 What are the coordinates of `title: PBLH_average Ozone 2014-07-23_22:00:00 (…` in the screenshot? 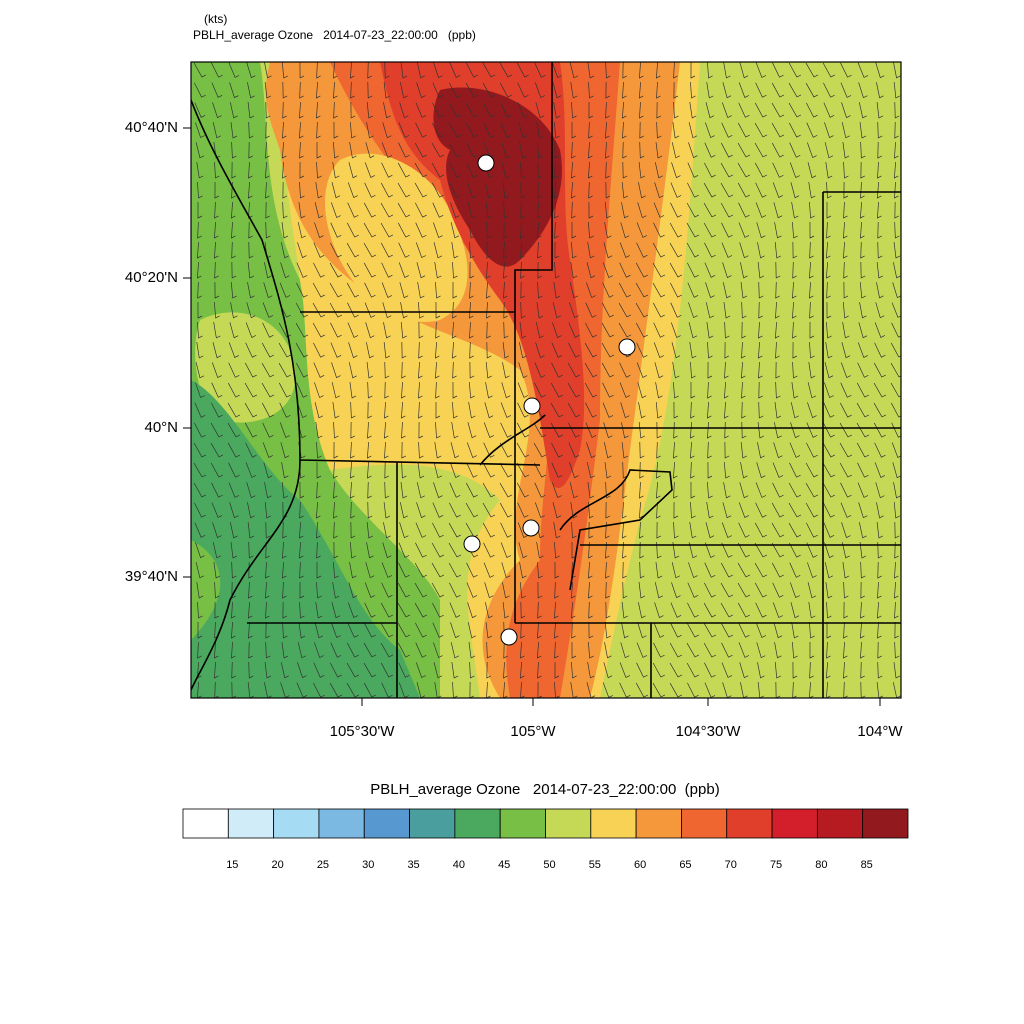 It's located at (334, 35).